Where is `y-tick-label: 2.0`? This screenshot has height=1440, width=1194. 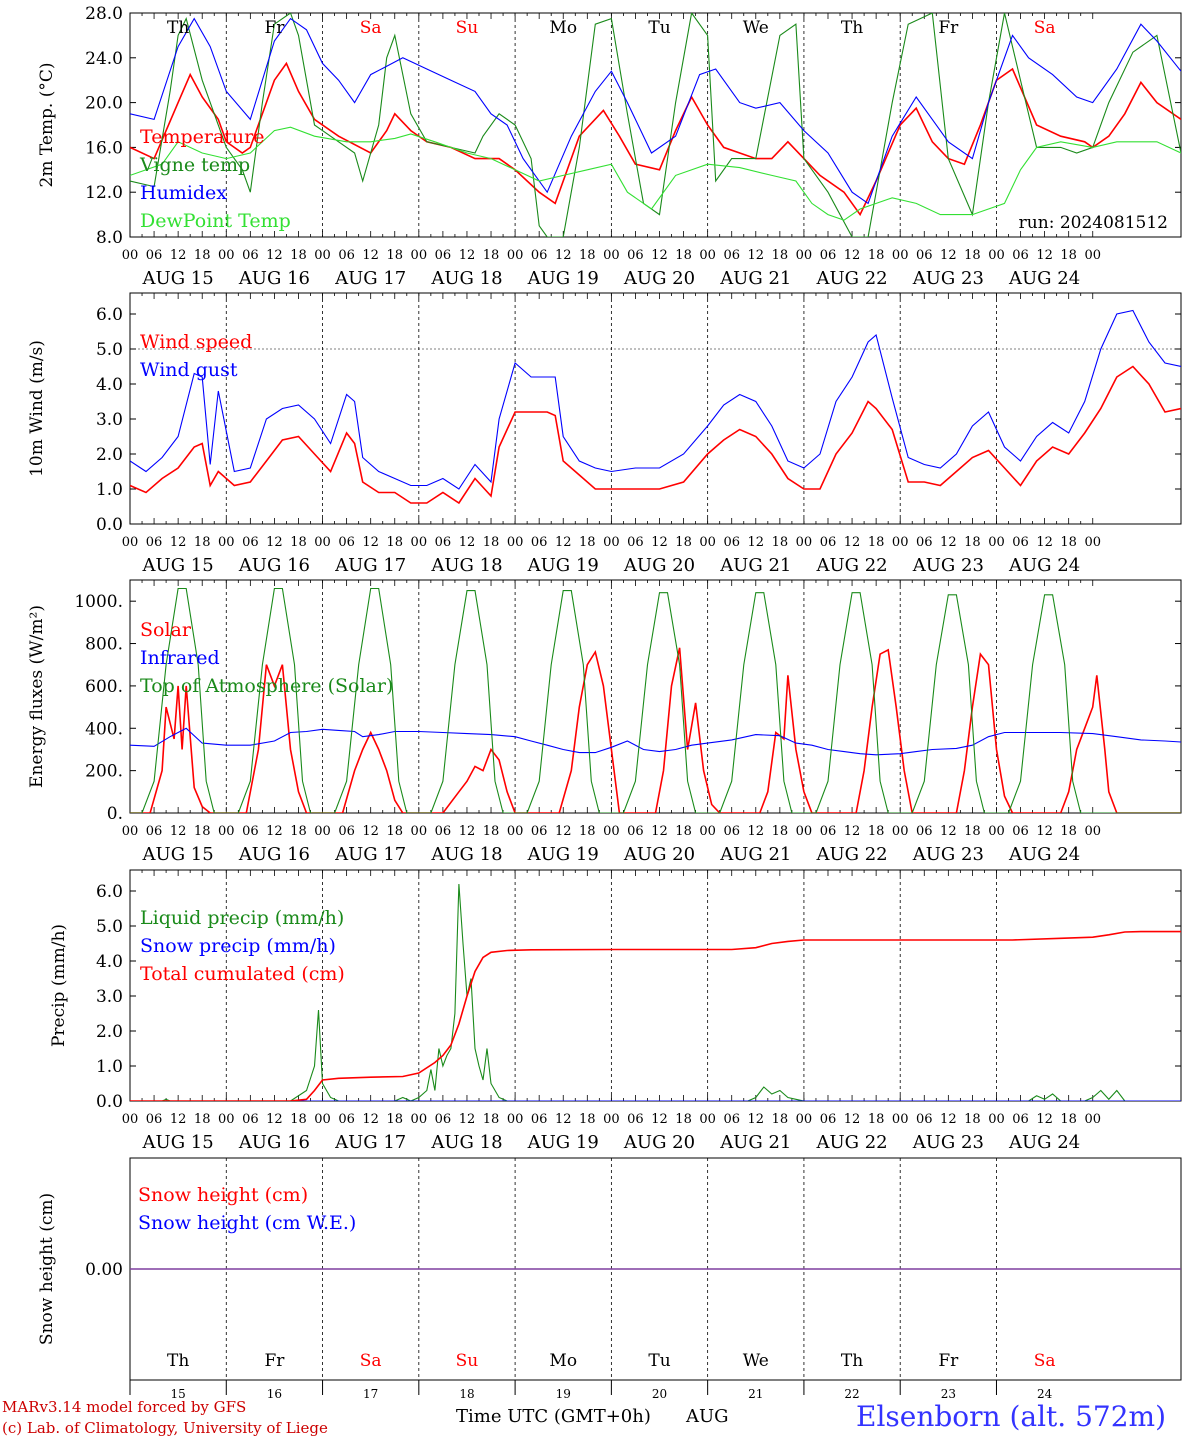 y-tick-label: 2.0 is located at coordinates (109, 455).